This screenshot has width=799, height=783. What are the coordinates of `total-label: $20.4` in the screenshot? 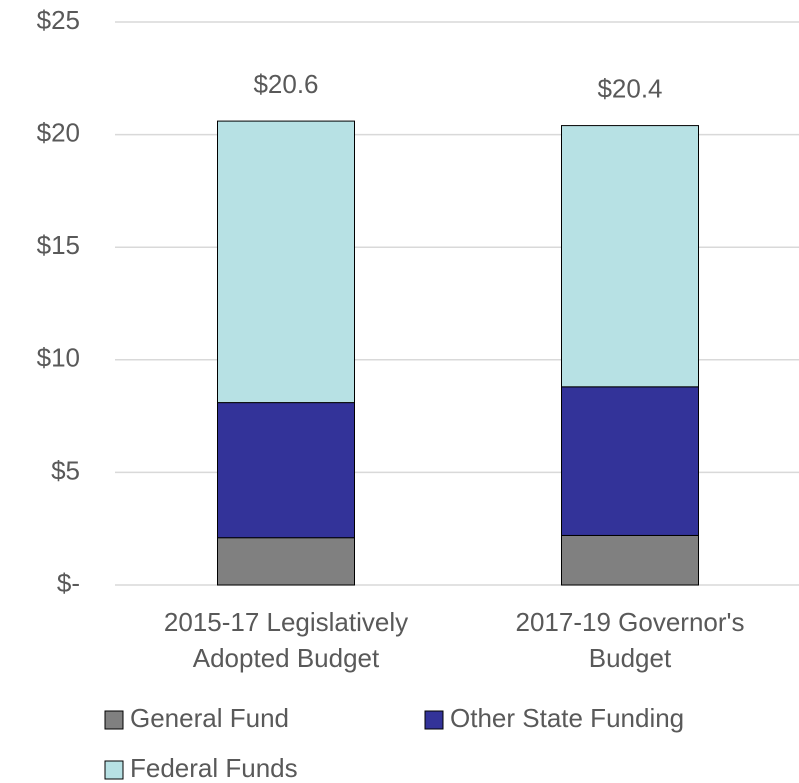 It's located at (629, 88).